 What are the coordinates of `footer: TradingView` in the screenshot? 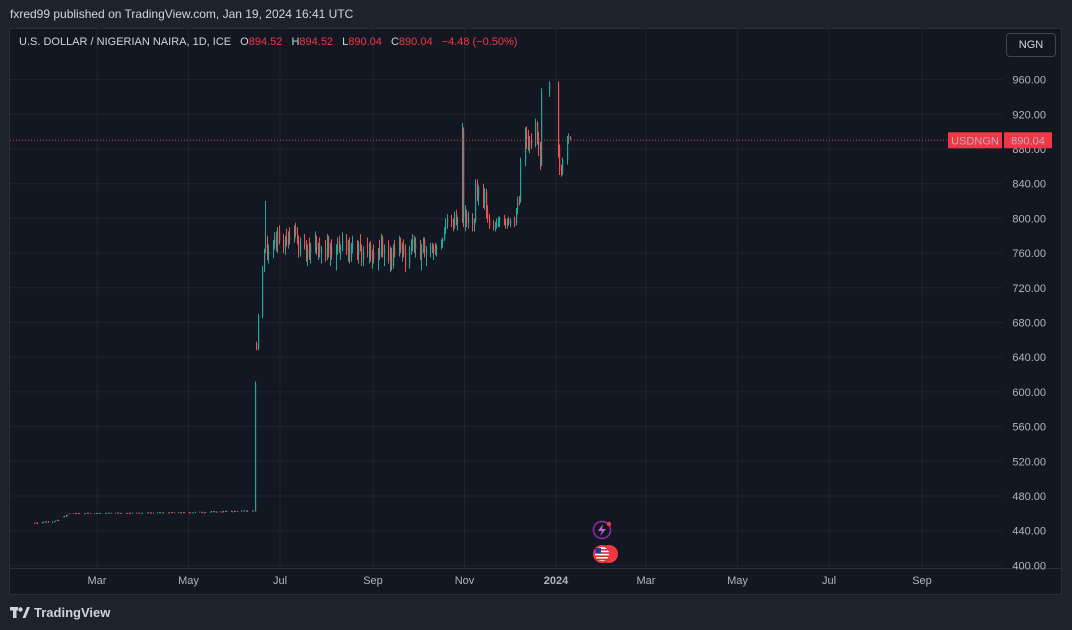 It's located at (536, 613).